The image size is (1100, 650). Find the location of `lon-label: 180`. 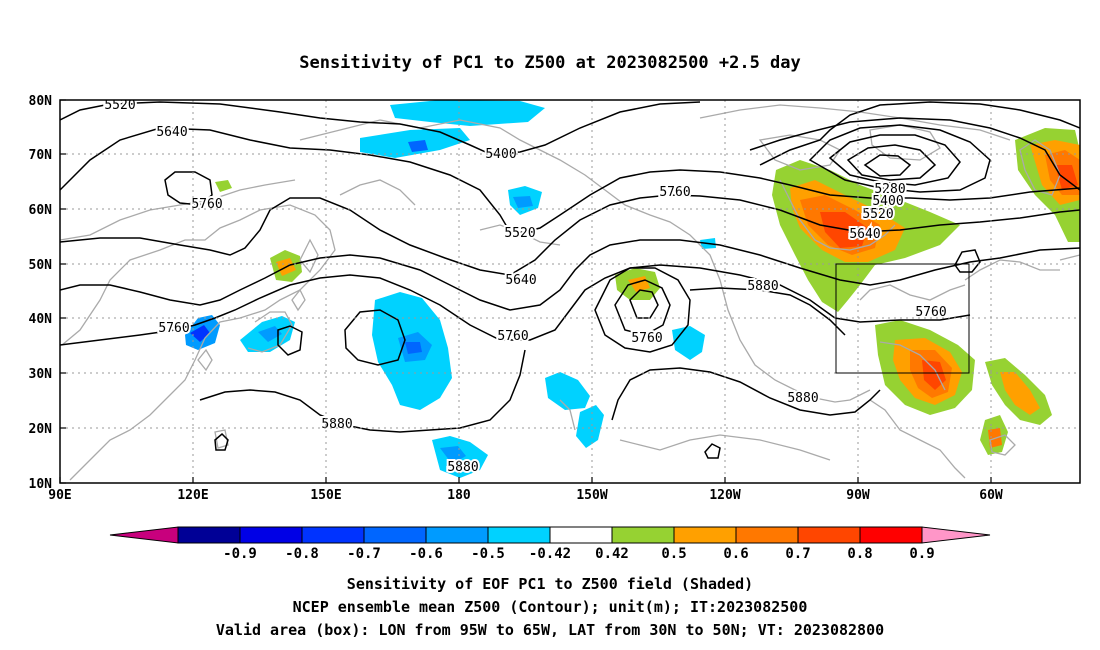

lon-label: 180 is located at coordinates (459, 495).